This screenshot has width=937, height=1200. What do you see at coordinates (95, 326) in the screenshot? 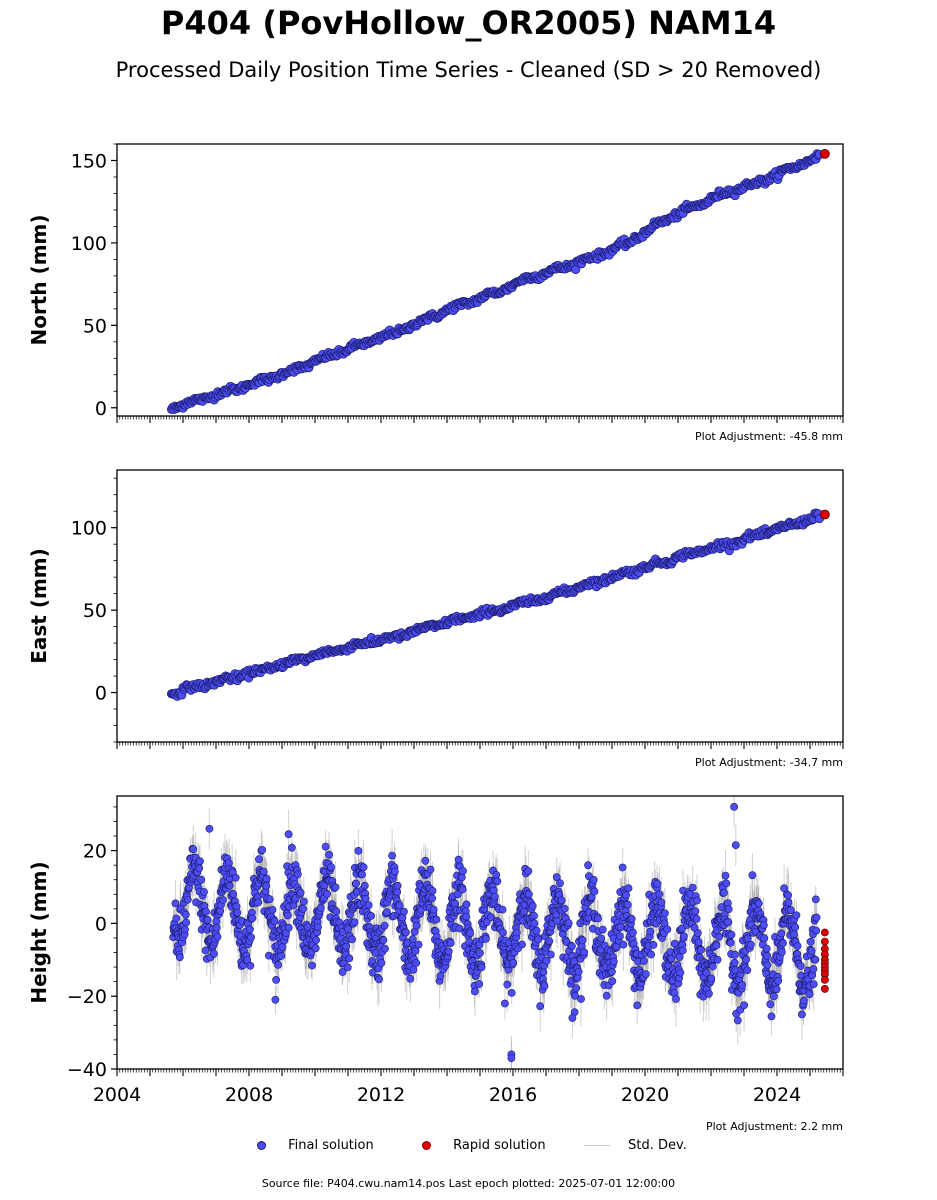
I see `y-tick-label: 50` at bounding box center [95, 326].